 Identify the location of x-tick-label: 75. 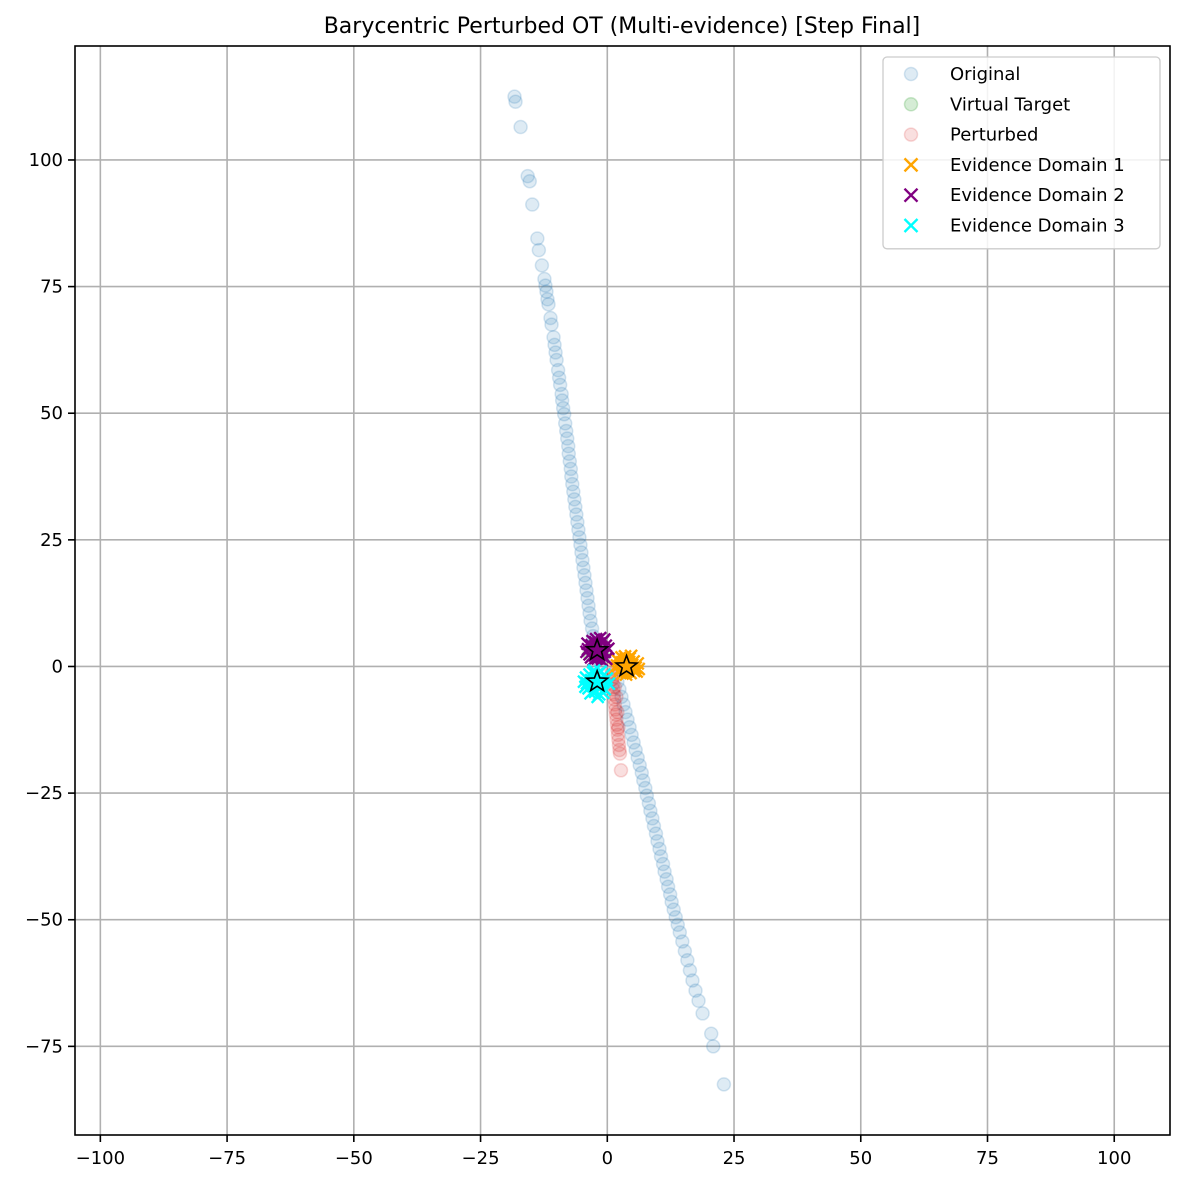
(987, 1158).